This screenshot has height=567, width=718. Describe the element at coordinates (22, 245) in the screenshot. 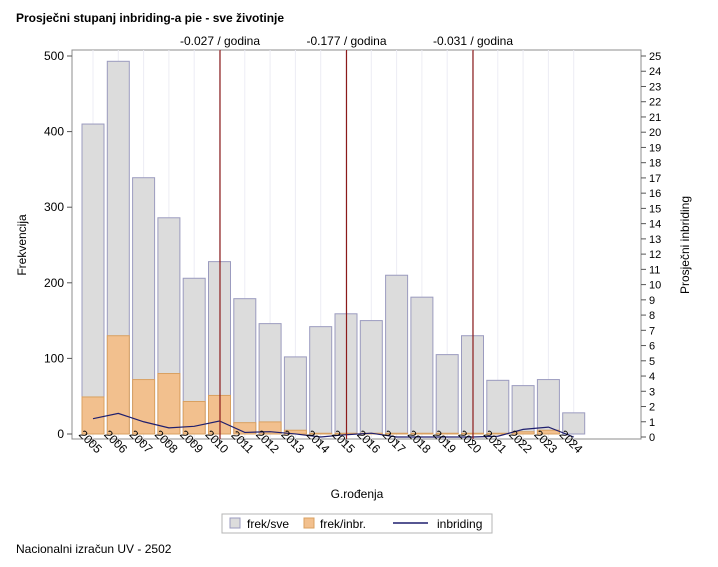

I see `y-axis-label: Frekvencija` at that location.